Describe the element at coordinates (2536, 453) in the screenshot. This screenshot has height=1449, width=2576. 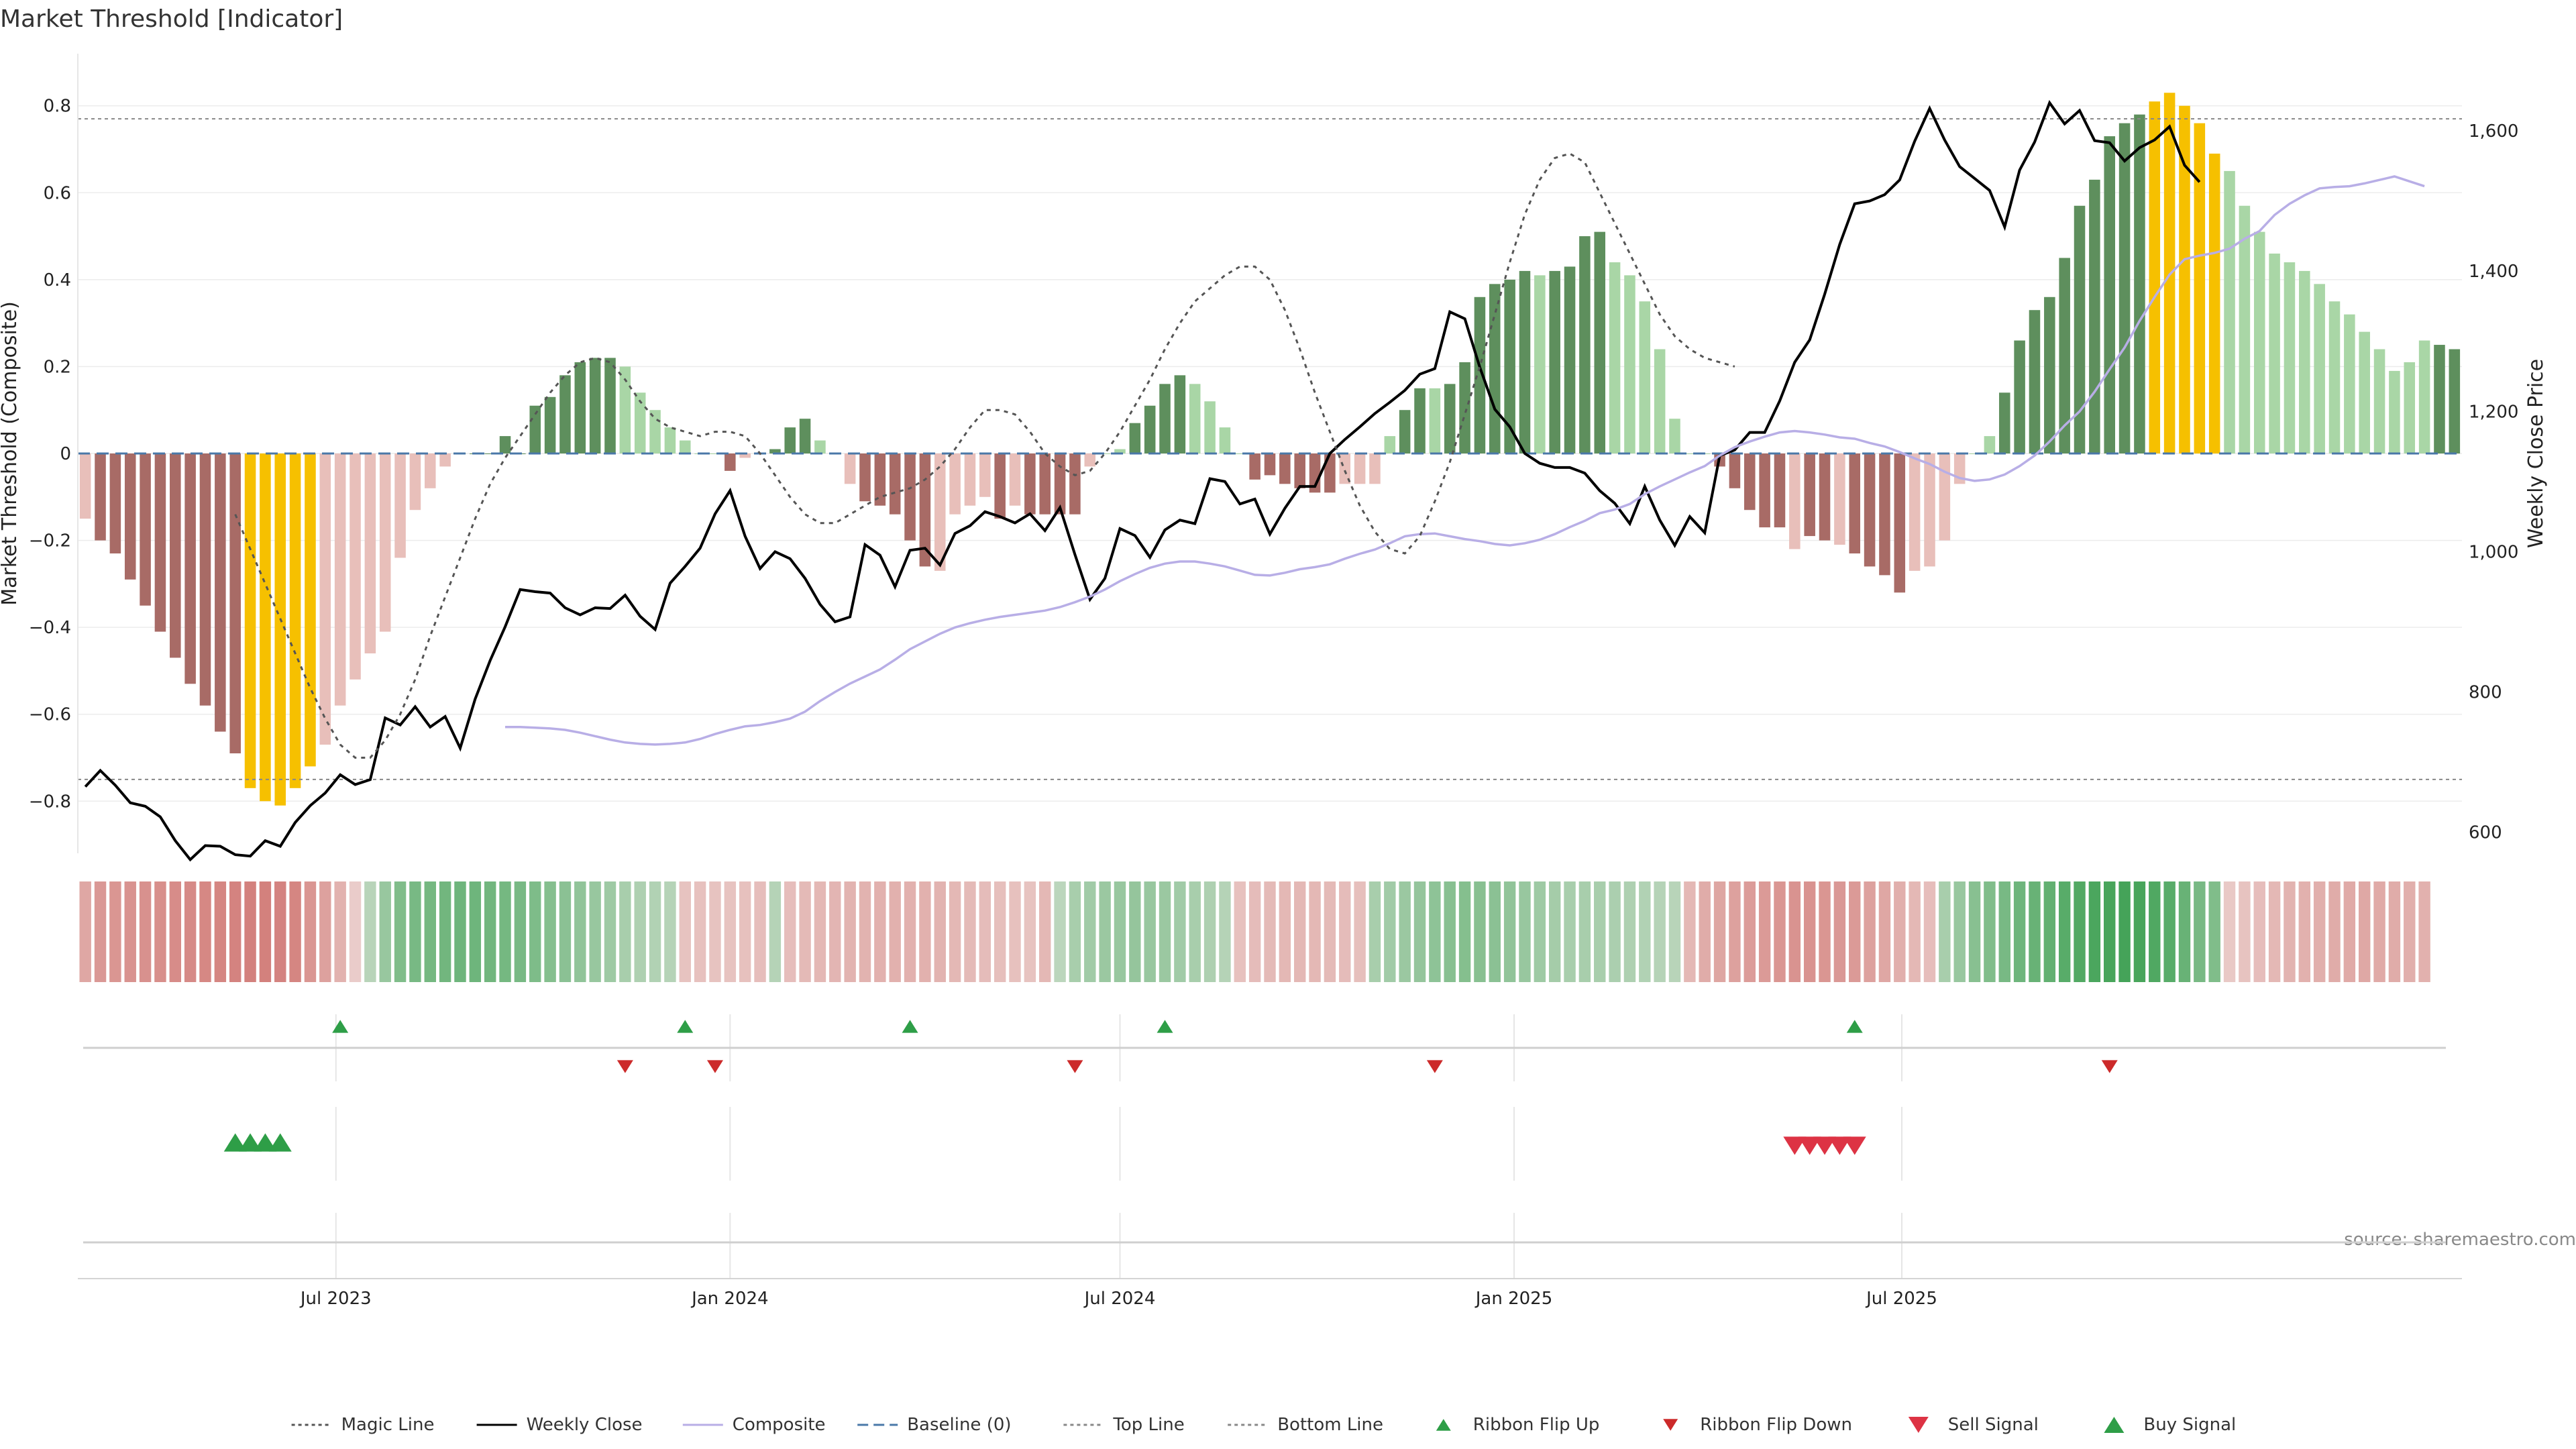
I see `y2-axis-label: Weekly Close Price` at that location.